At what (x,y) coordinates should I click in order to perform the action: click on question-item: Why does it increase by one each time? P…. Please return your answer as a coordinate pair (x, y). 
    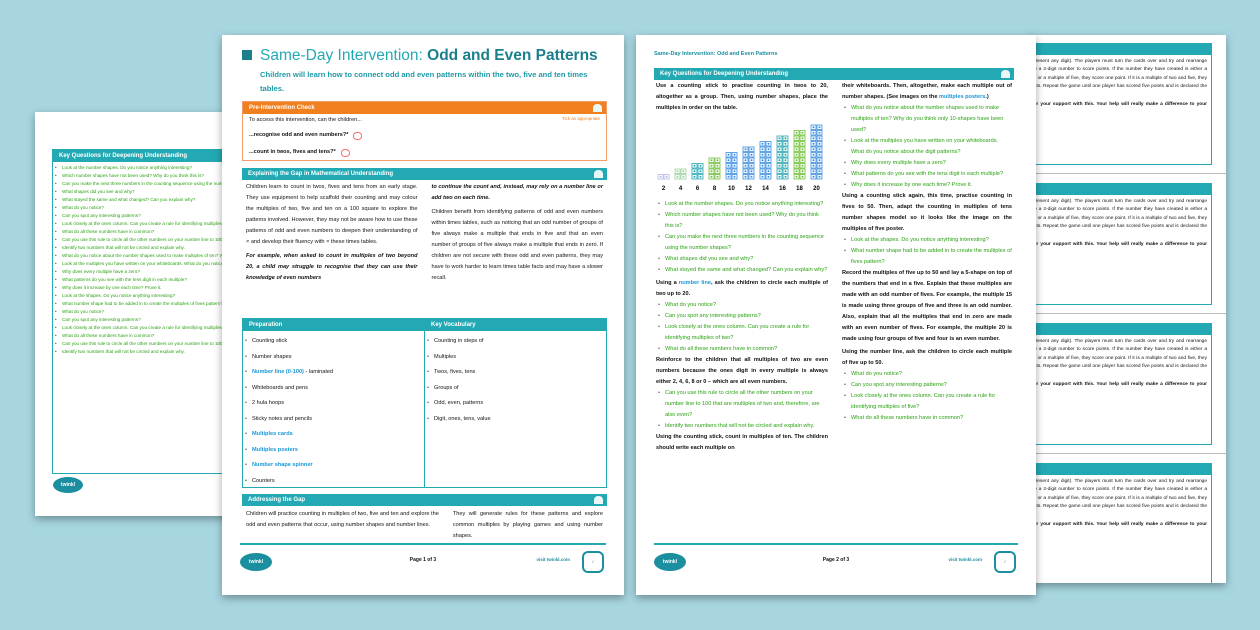
    Looking at the image, I should click on (144, 288).